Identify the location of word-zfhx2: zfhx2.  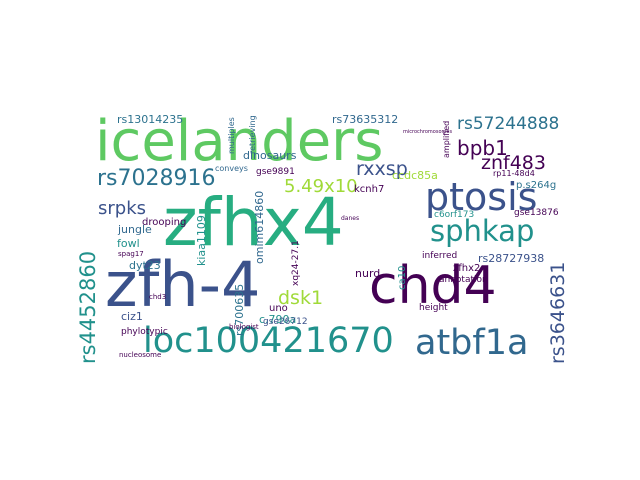
(467, 268).